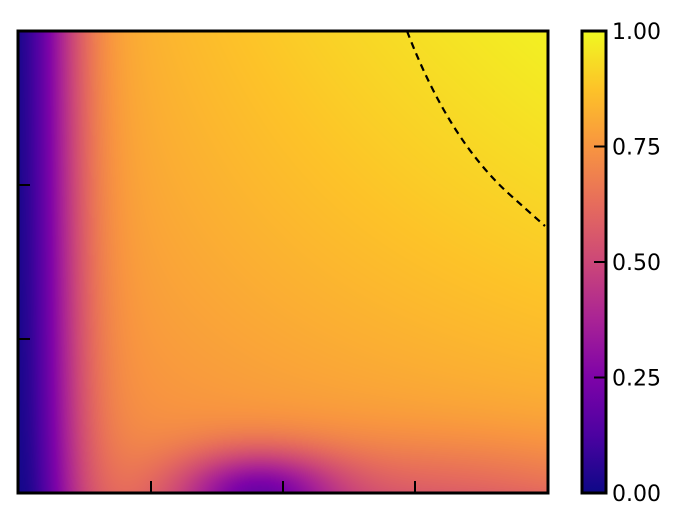  Describe the element at coordinates (636, 32) in the screenshot. I see `colorbar-tick-label-4: 1.00` at that location.